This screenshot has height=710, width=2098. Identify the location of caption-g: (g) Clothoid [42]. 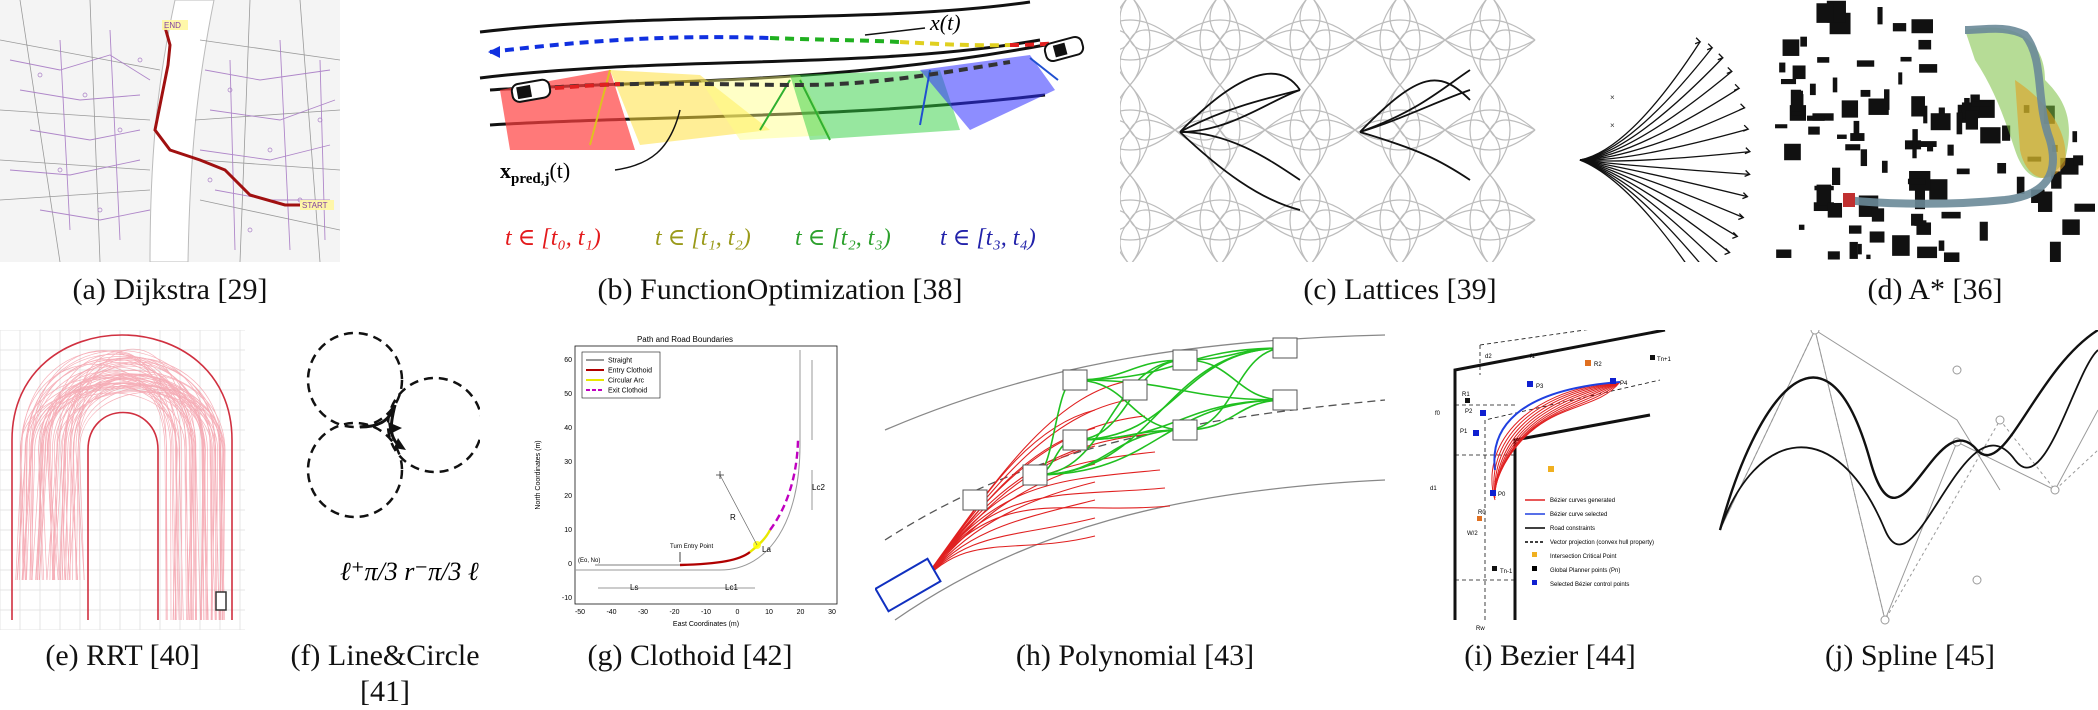
(690, 655).